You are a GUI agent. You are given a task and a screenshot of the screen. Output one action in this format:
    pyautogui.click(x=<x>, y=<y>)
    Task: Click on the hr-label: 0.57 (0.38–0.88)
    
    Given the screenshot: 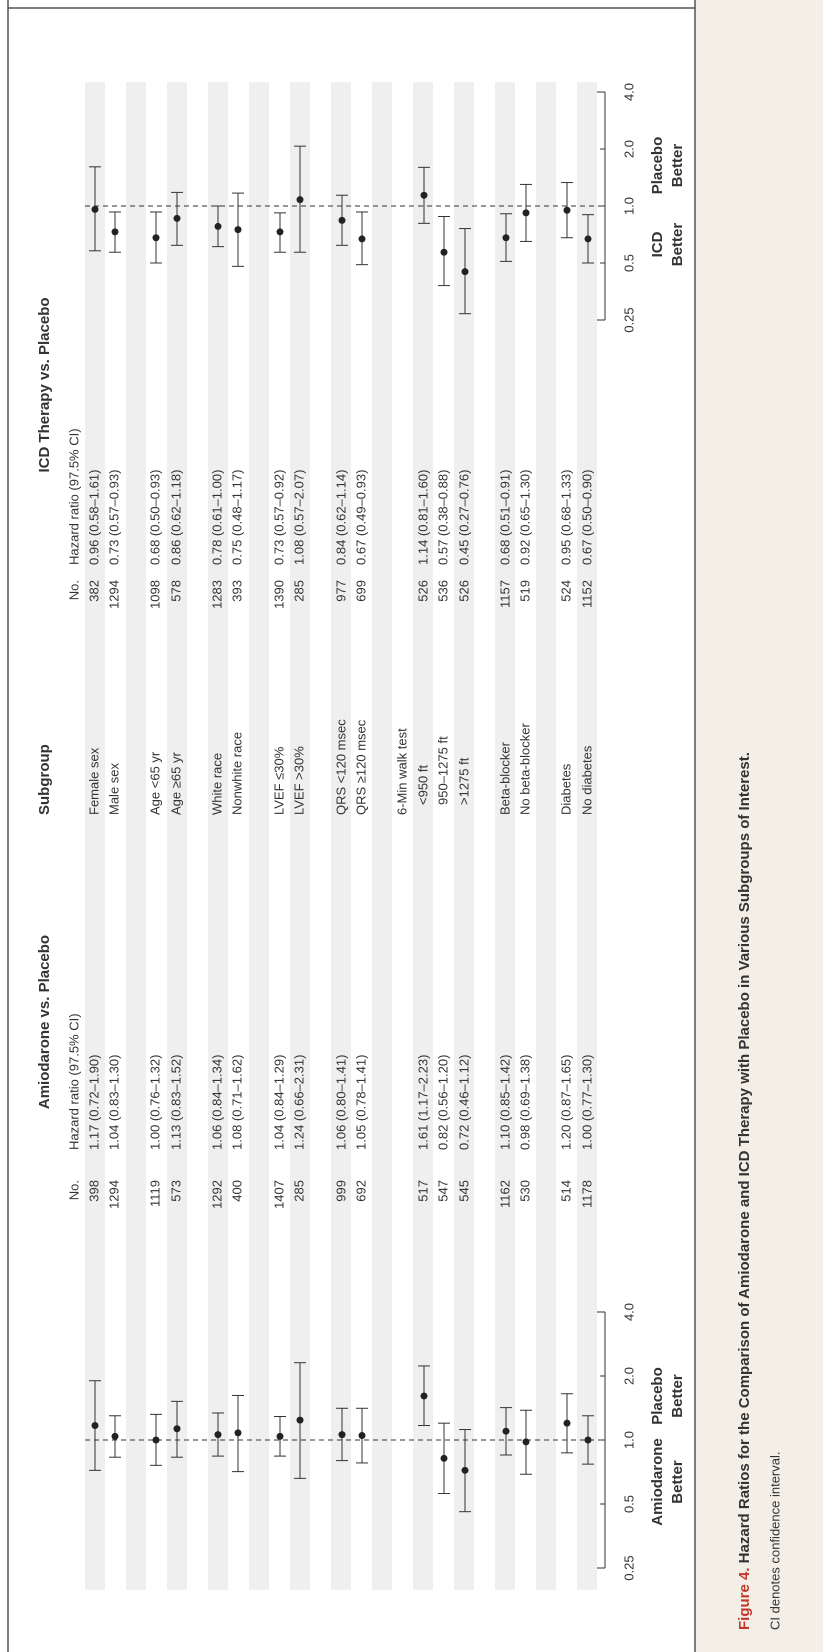 What is the action you would take?
    pyautogui.click(x=442, y=517)
    